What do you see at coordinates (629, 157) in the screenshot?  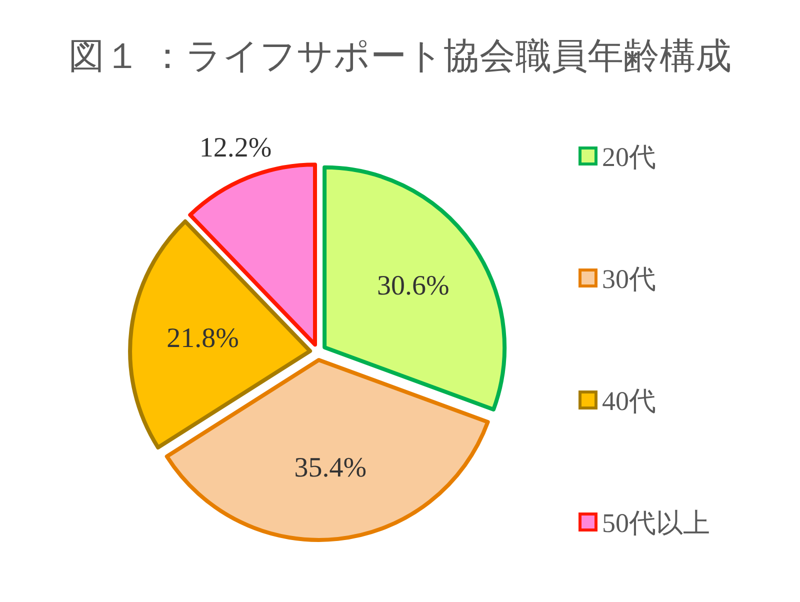 I see `legend-label: 20代` at bounding box center [629, 157].